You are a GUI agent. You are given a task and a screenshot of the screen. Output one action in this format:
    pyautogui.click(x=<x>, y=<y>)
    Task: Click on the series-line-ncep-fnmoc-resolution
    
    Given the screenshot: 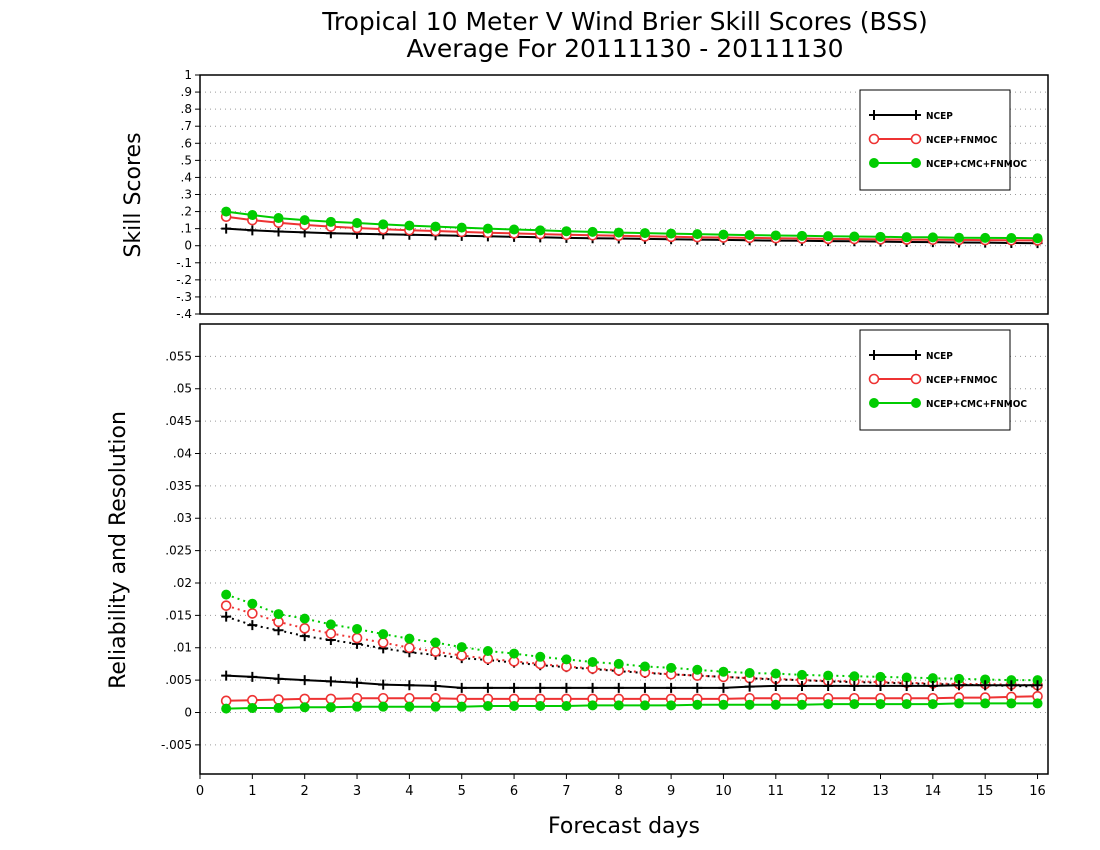 What is the action you would take?
    pyautogui.click(x=631, y=645)
    